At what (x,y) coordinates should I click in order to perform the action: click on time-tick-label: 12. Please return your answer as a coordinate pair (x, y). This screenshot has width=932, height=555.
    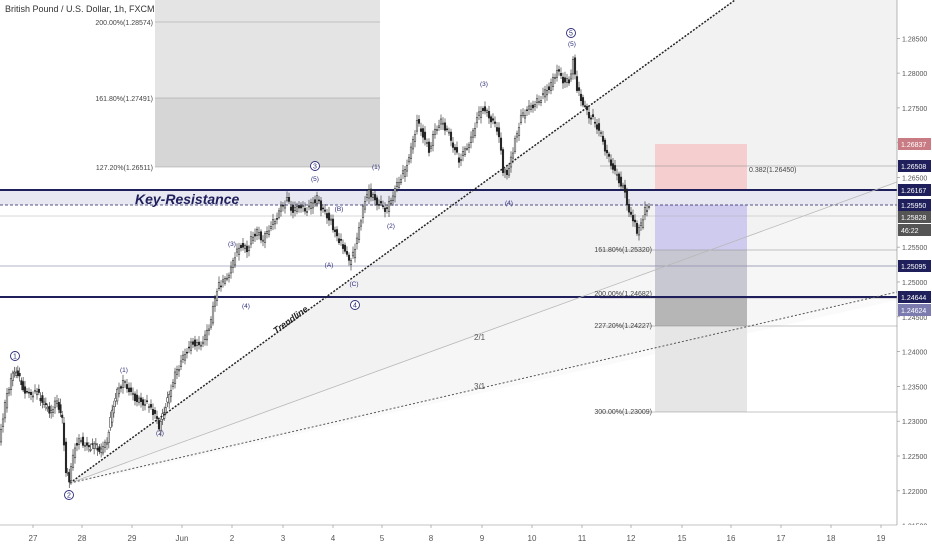
    Looking at the image, I should click on (631, 538).